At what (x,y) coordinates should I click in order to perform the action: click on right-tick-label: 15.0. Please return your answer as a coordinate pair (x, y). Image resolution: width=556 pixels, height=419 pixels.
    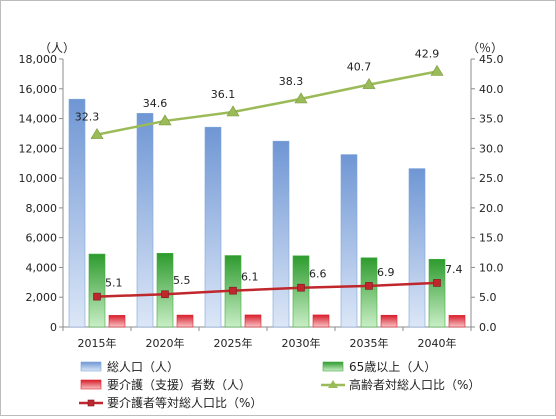
    Looking at the image, I should click on (491, 238).